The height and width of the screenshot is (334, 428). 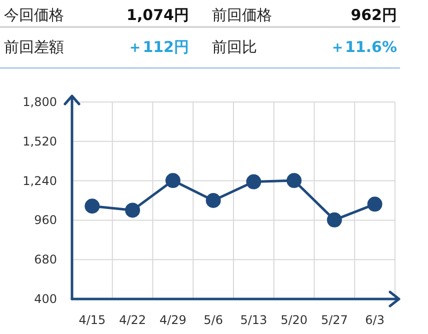 I want to click on x-tick-label: 4/22, so click(x=132, y=320).